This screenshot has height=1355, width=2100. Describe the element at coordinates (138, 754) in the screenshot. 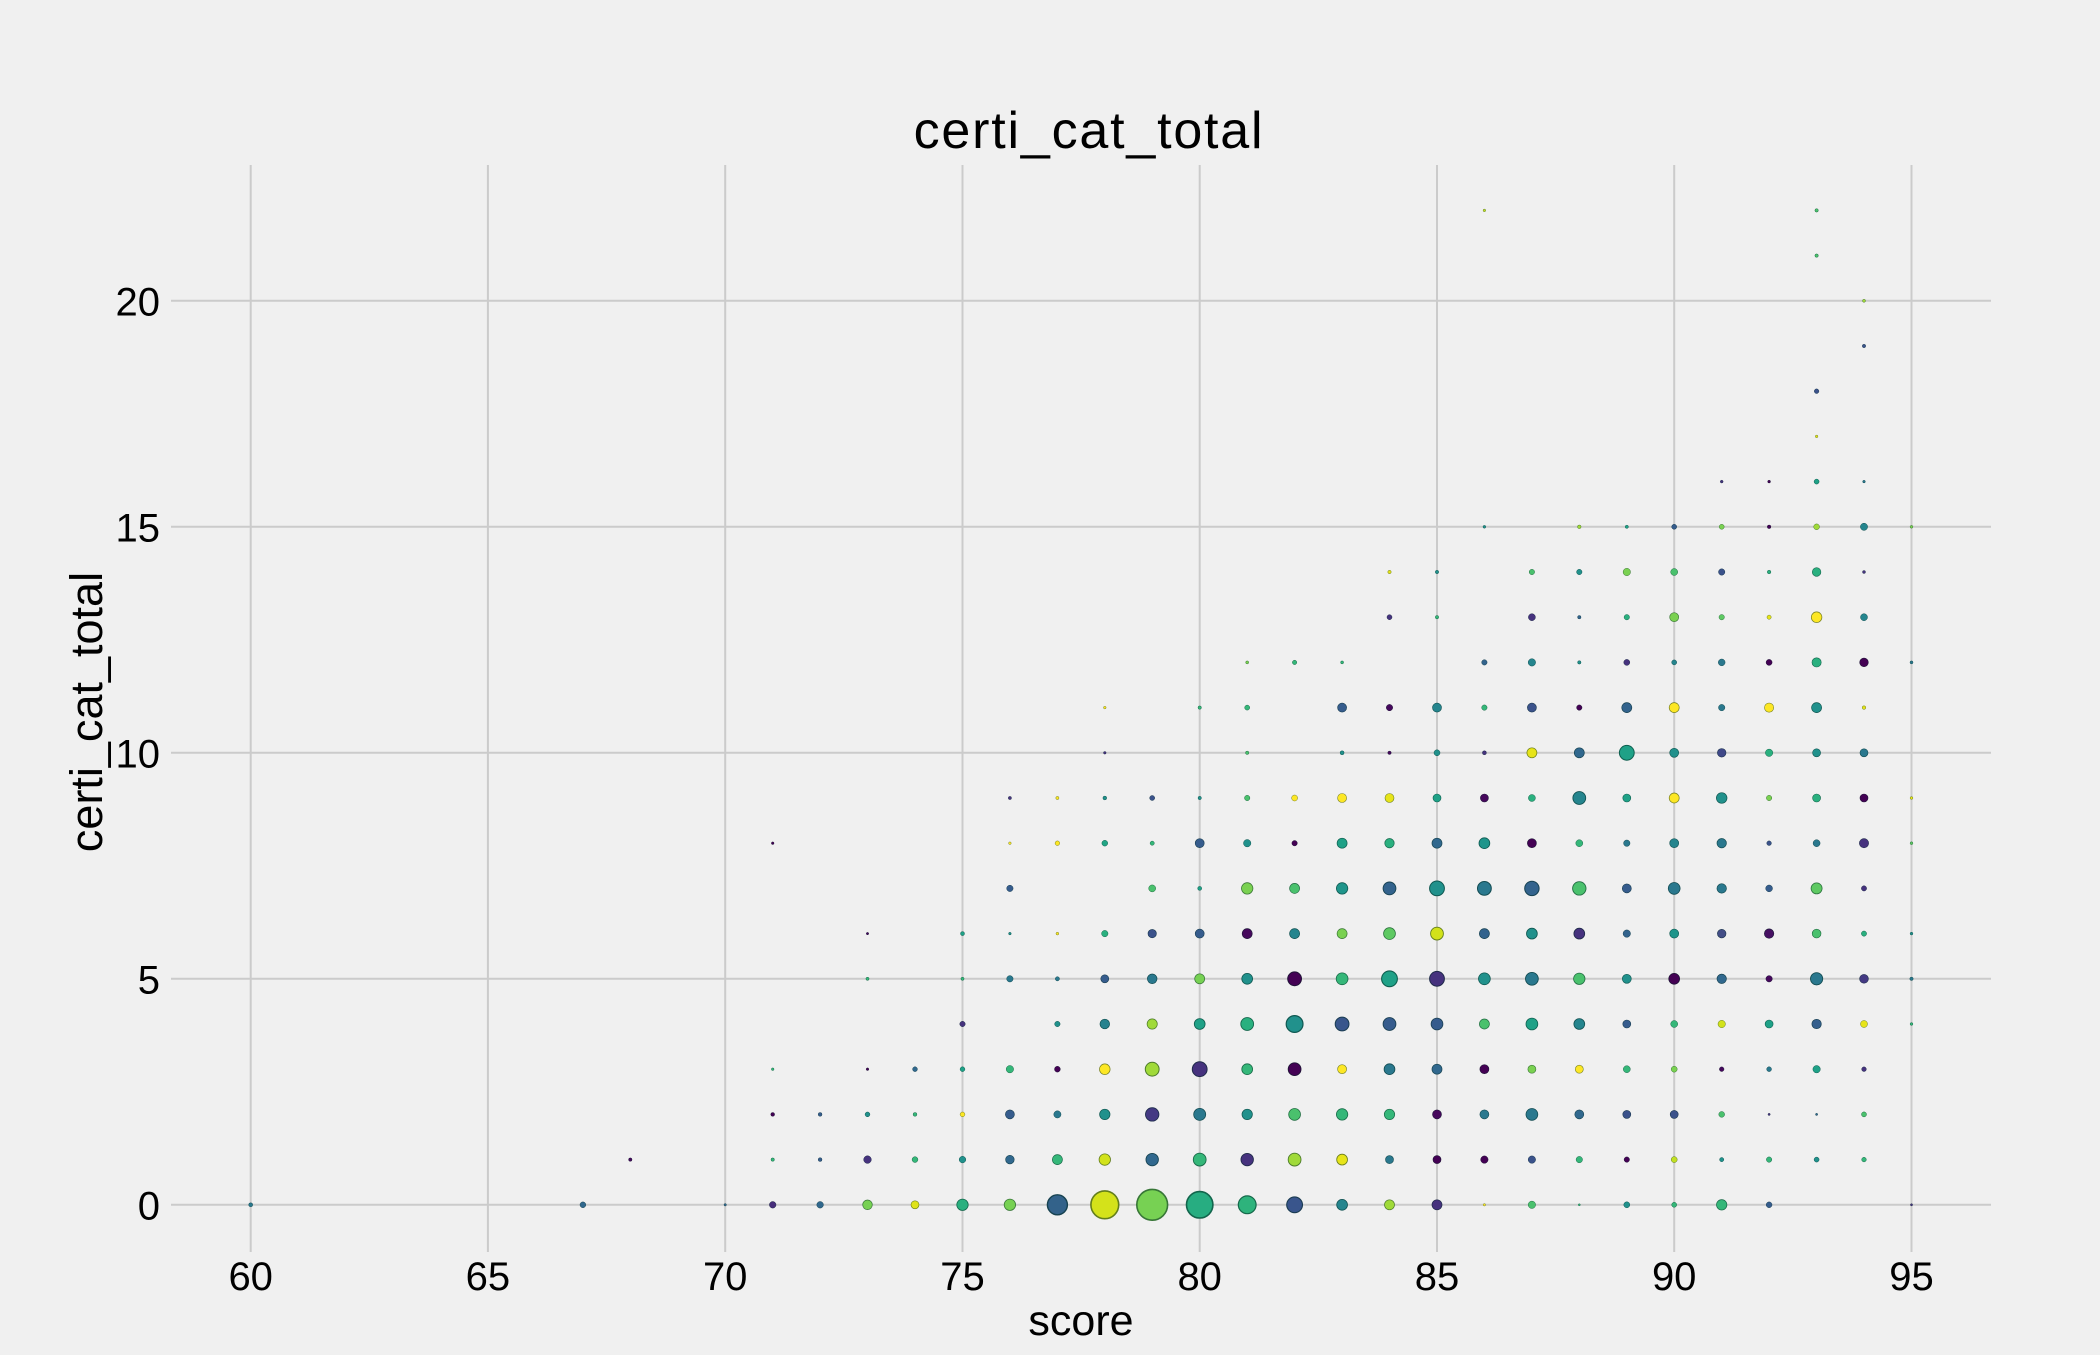

I see `svg-text: 10` at that location.